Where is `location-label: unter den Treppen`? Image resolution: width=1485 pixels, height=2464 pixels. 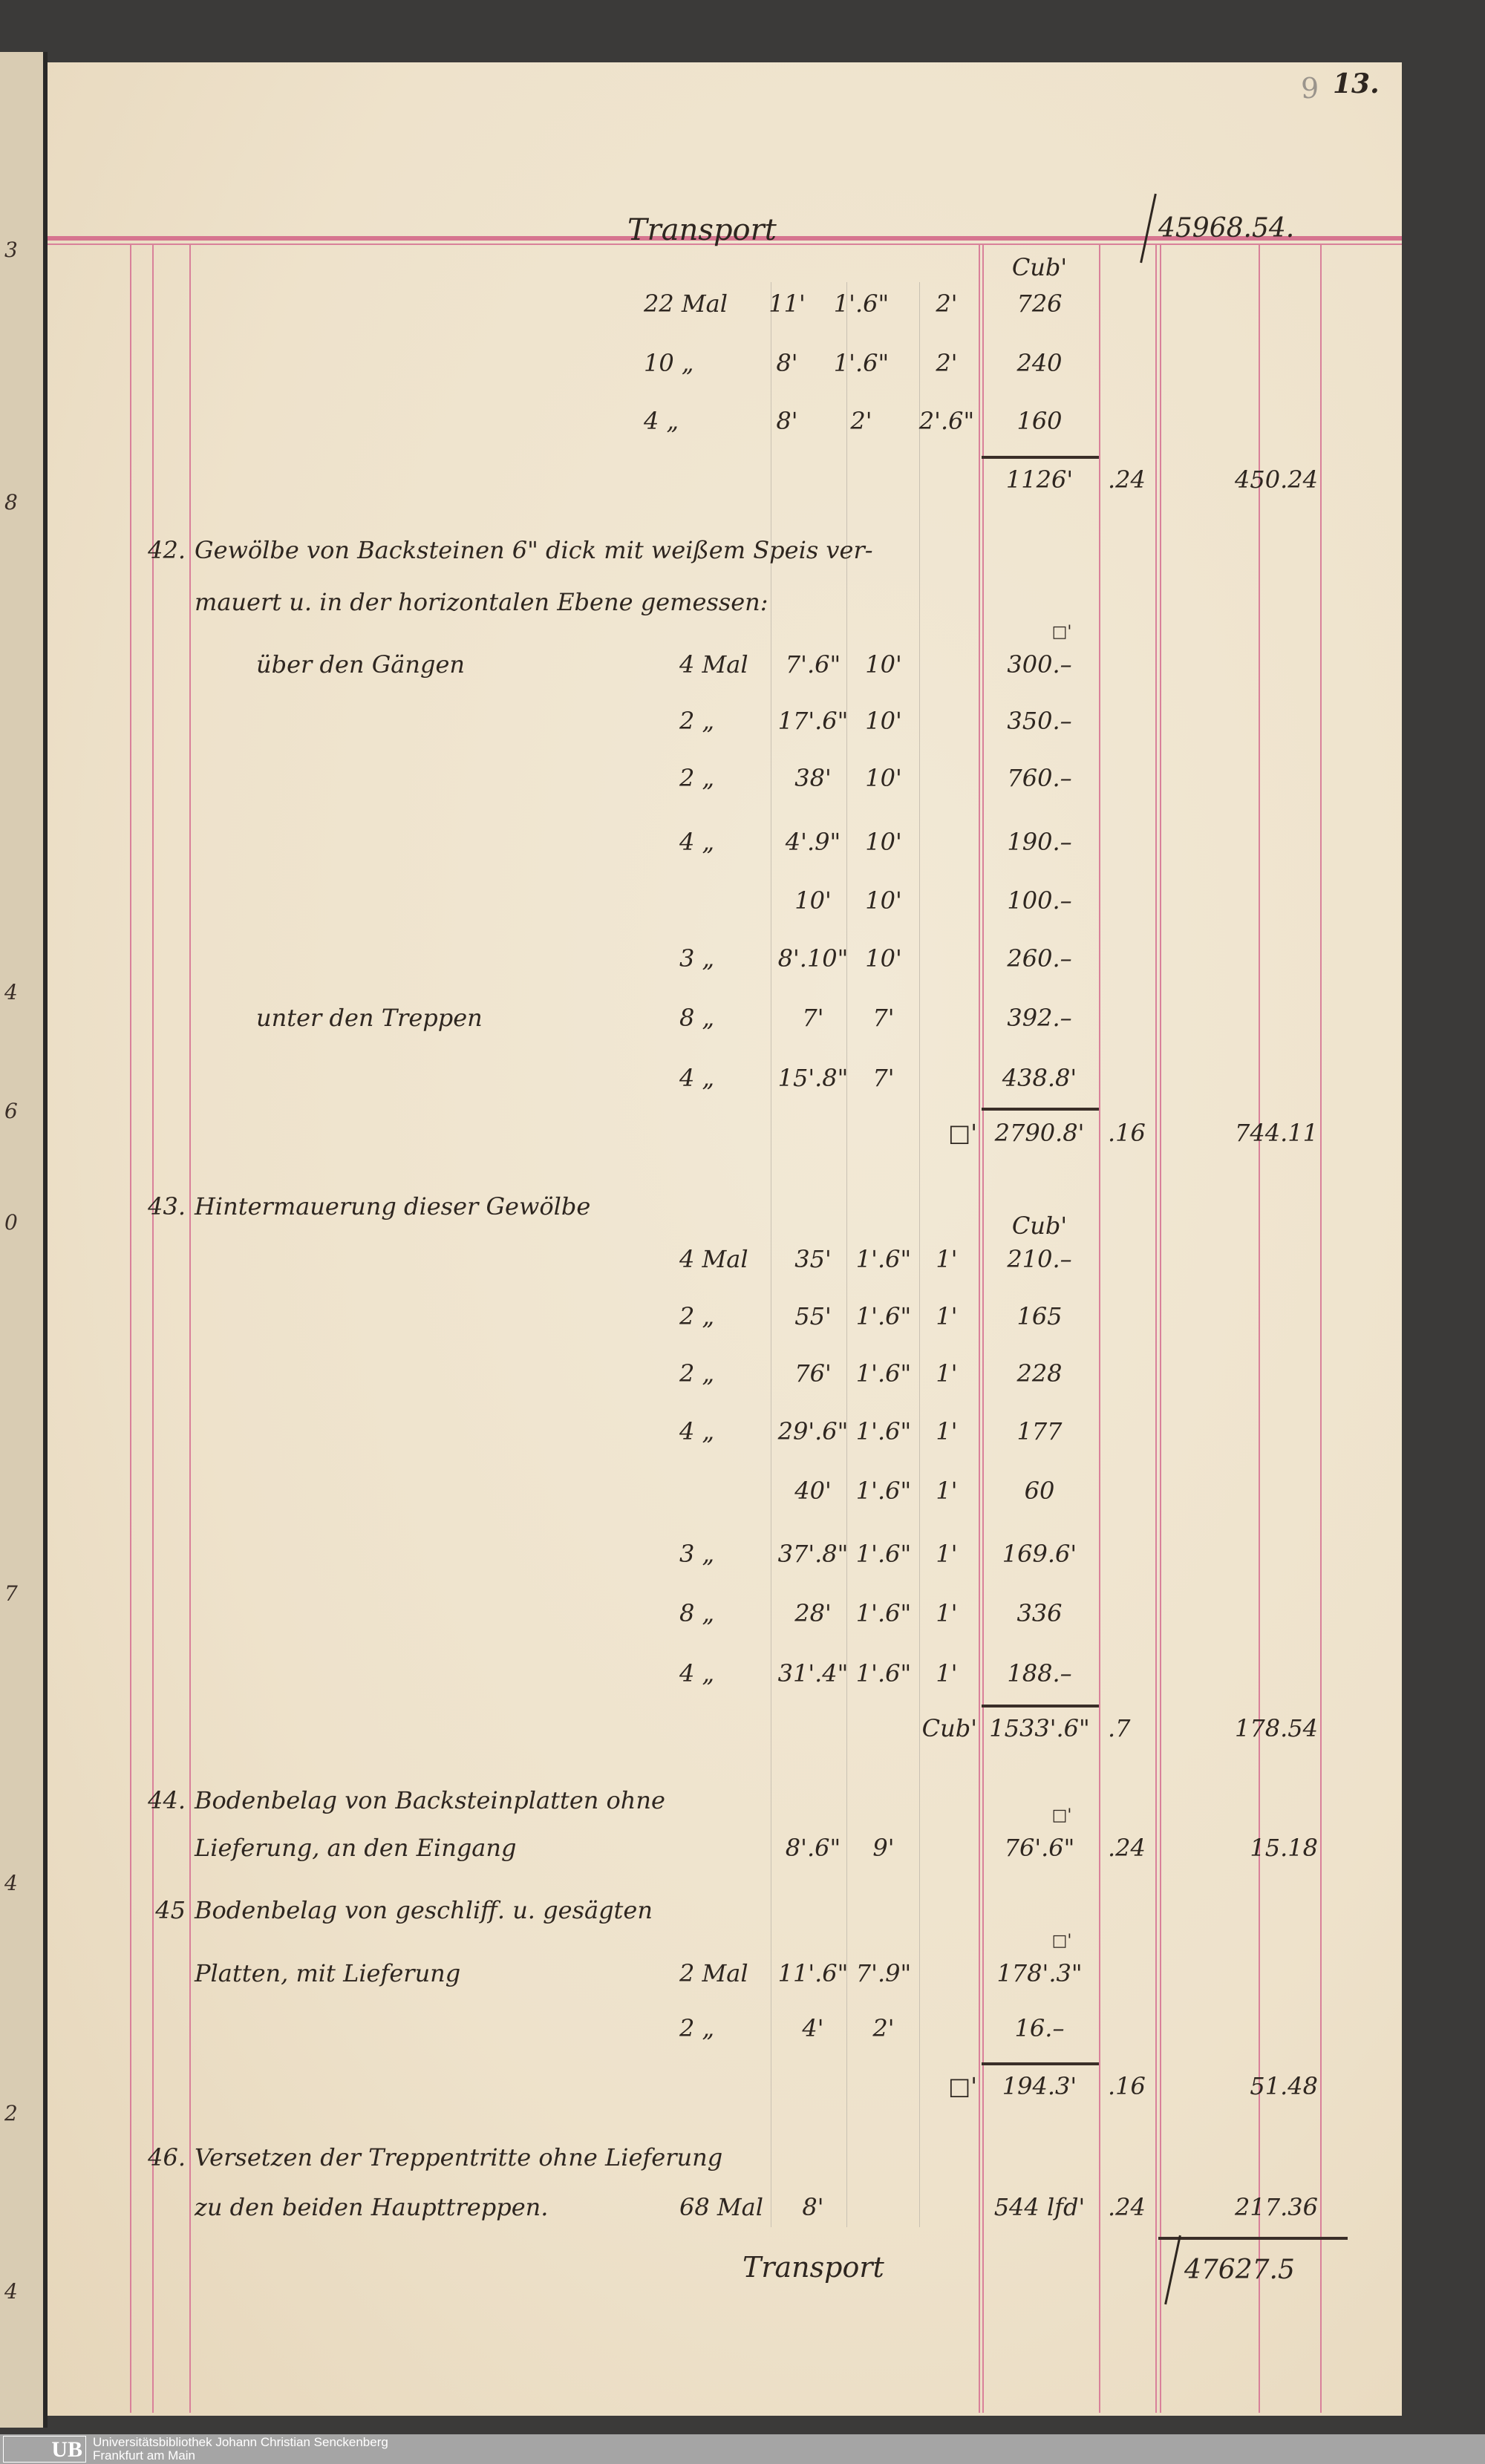
location-label: unter den Treppen is located at coordinates (370, 1018).